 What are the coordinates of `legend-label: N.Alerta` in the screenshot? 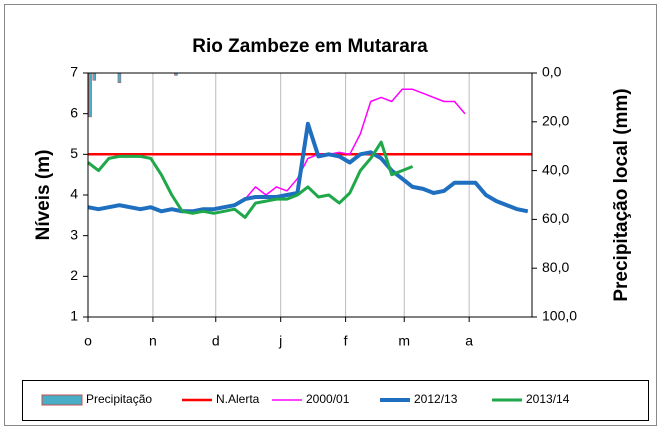 It's located at (238, 399).